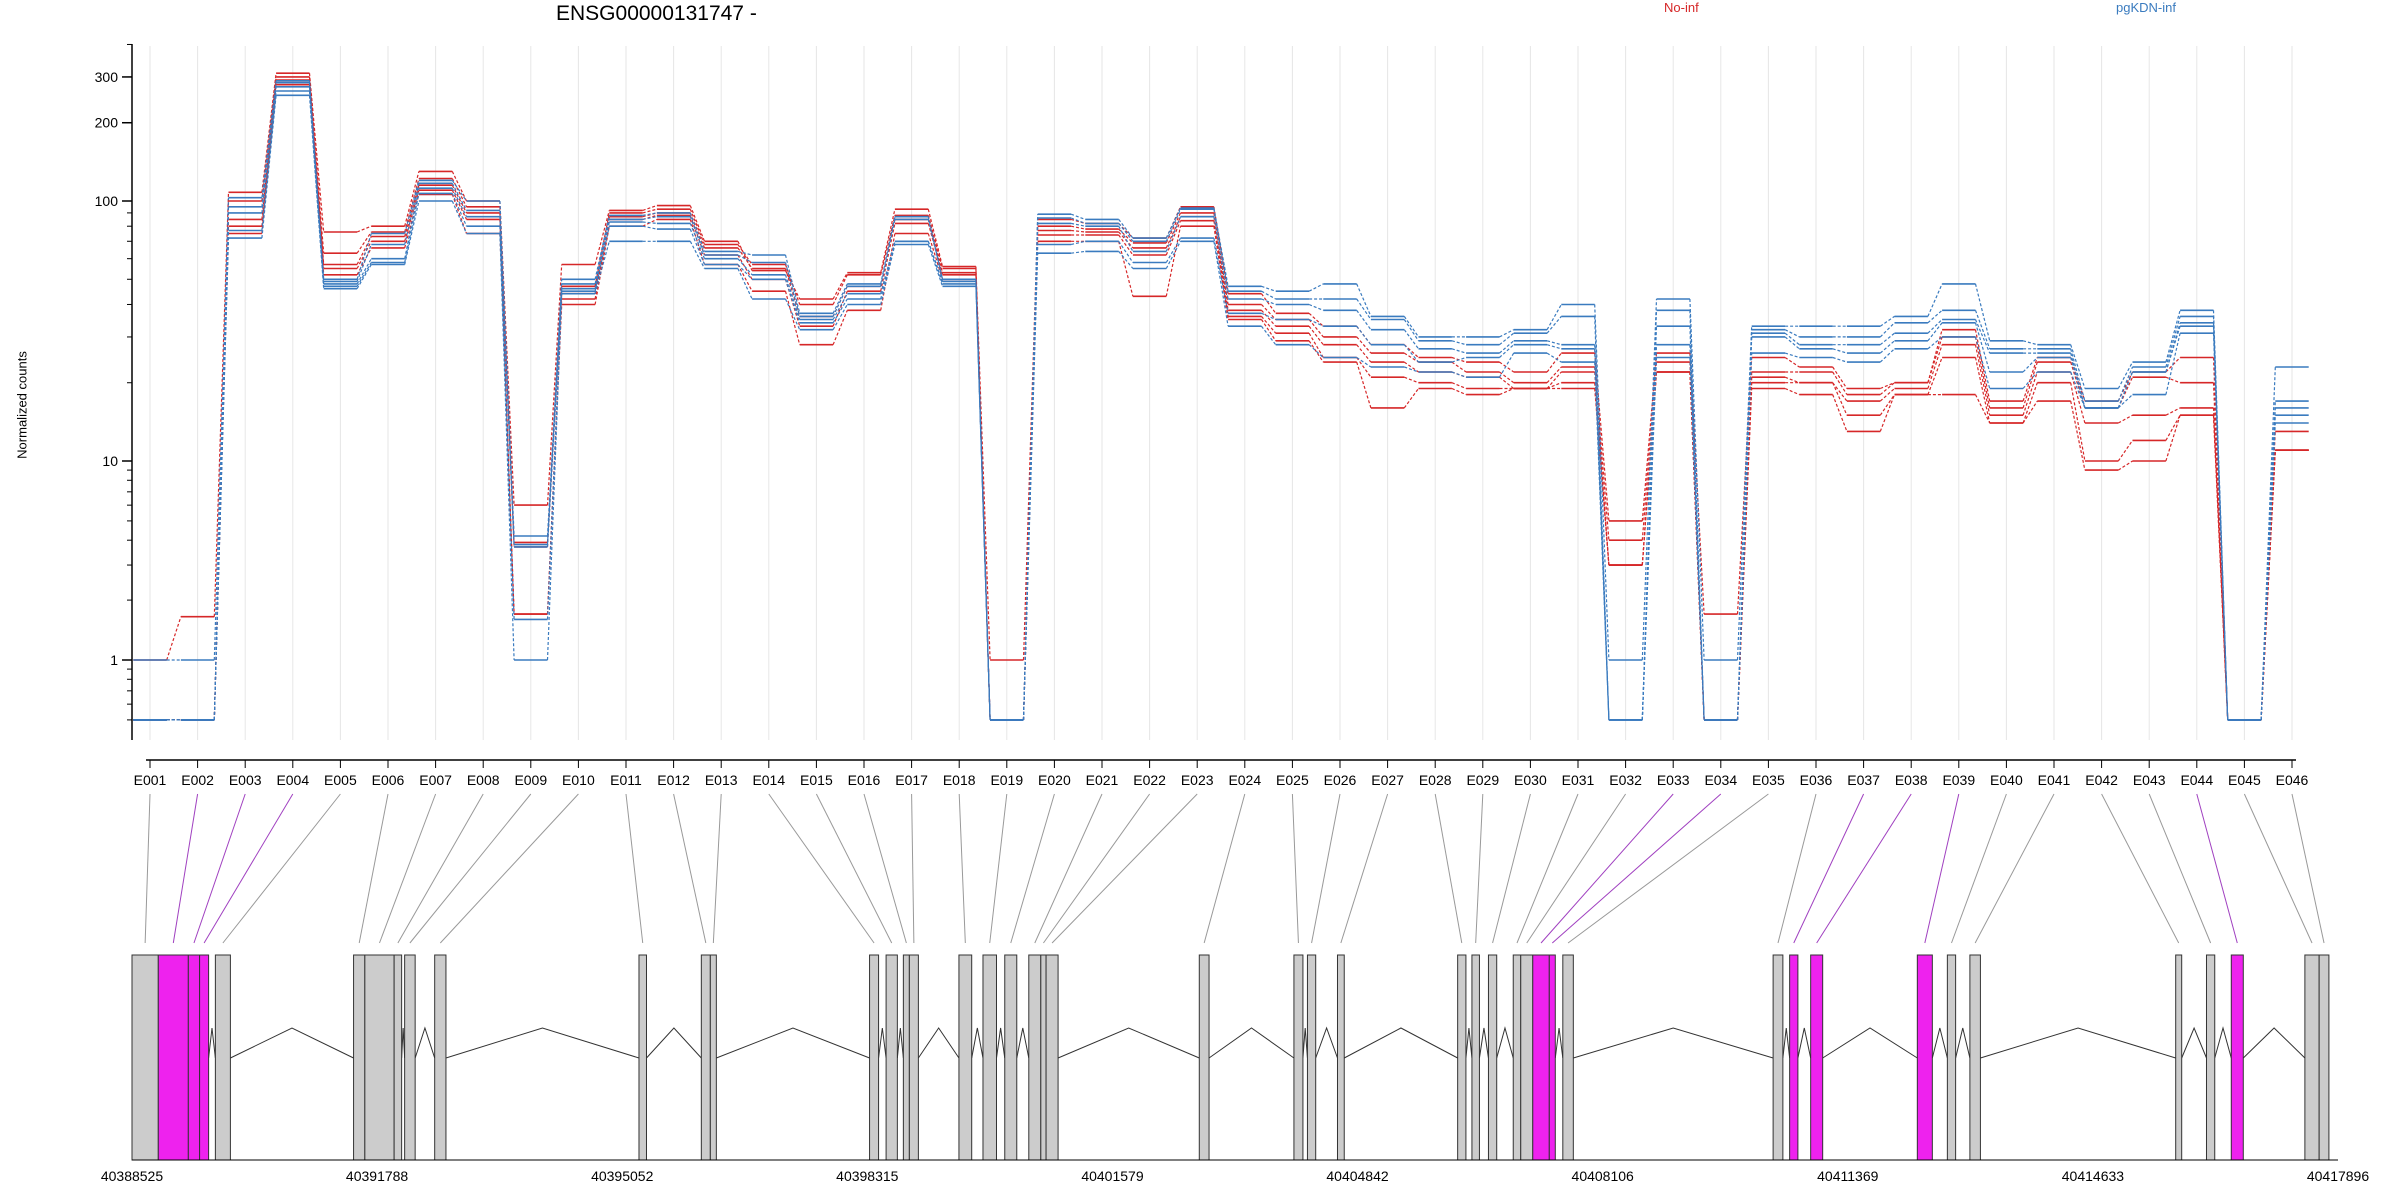 Image resolution: width=2400 pixels, height=1200 pixels. Describe the element at coordinates (906, 1057) in the screenshot. I see `exon-E016` at that location.